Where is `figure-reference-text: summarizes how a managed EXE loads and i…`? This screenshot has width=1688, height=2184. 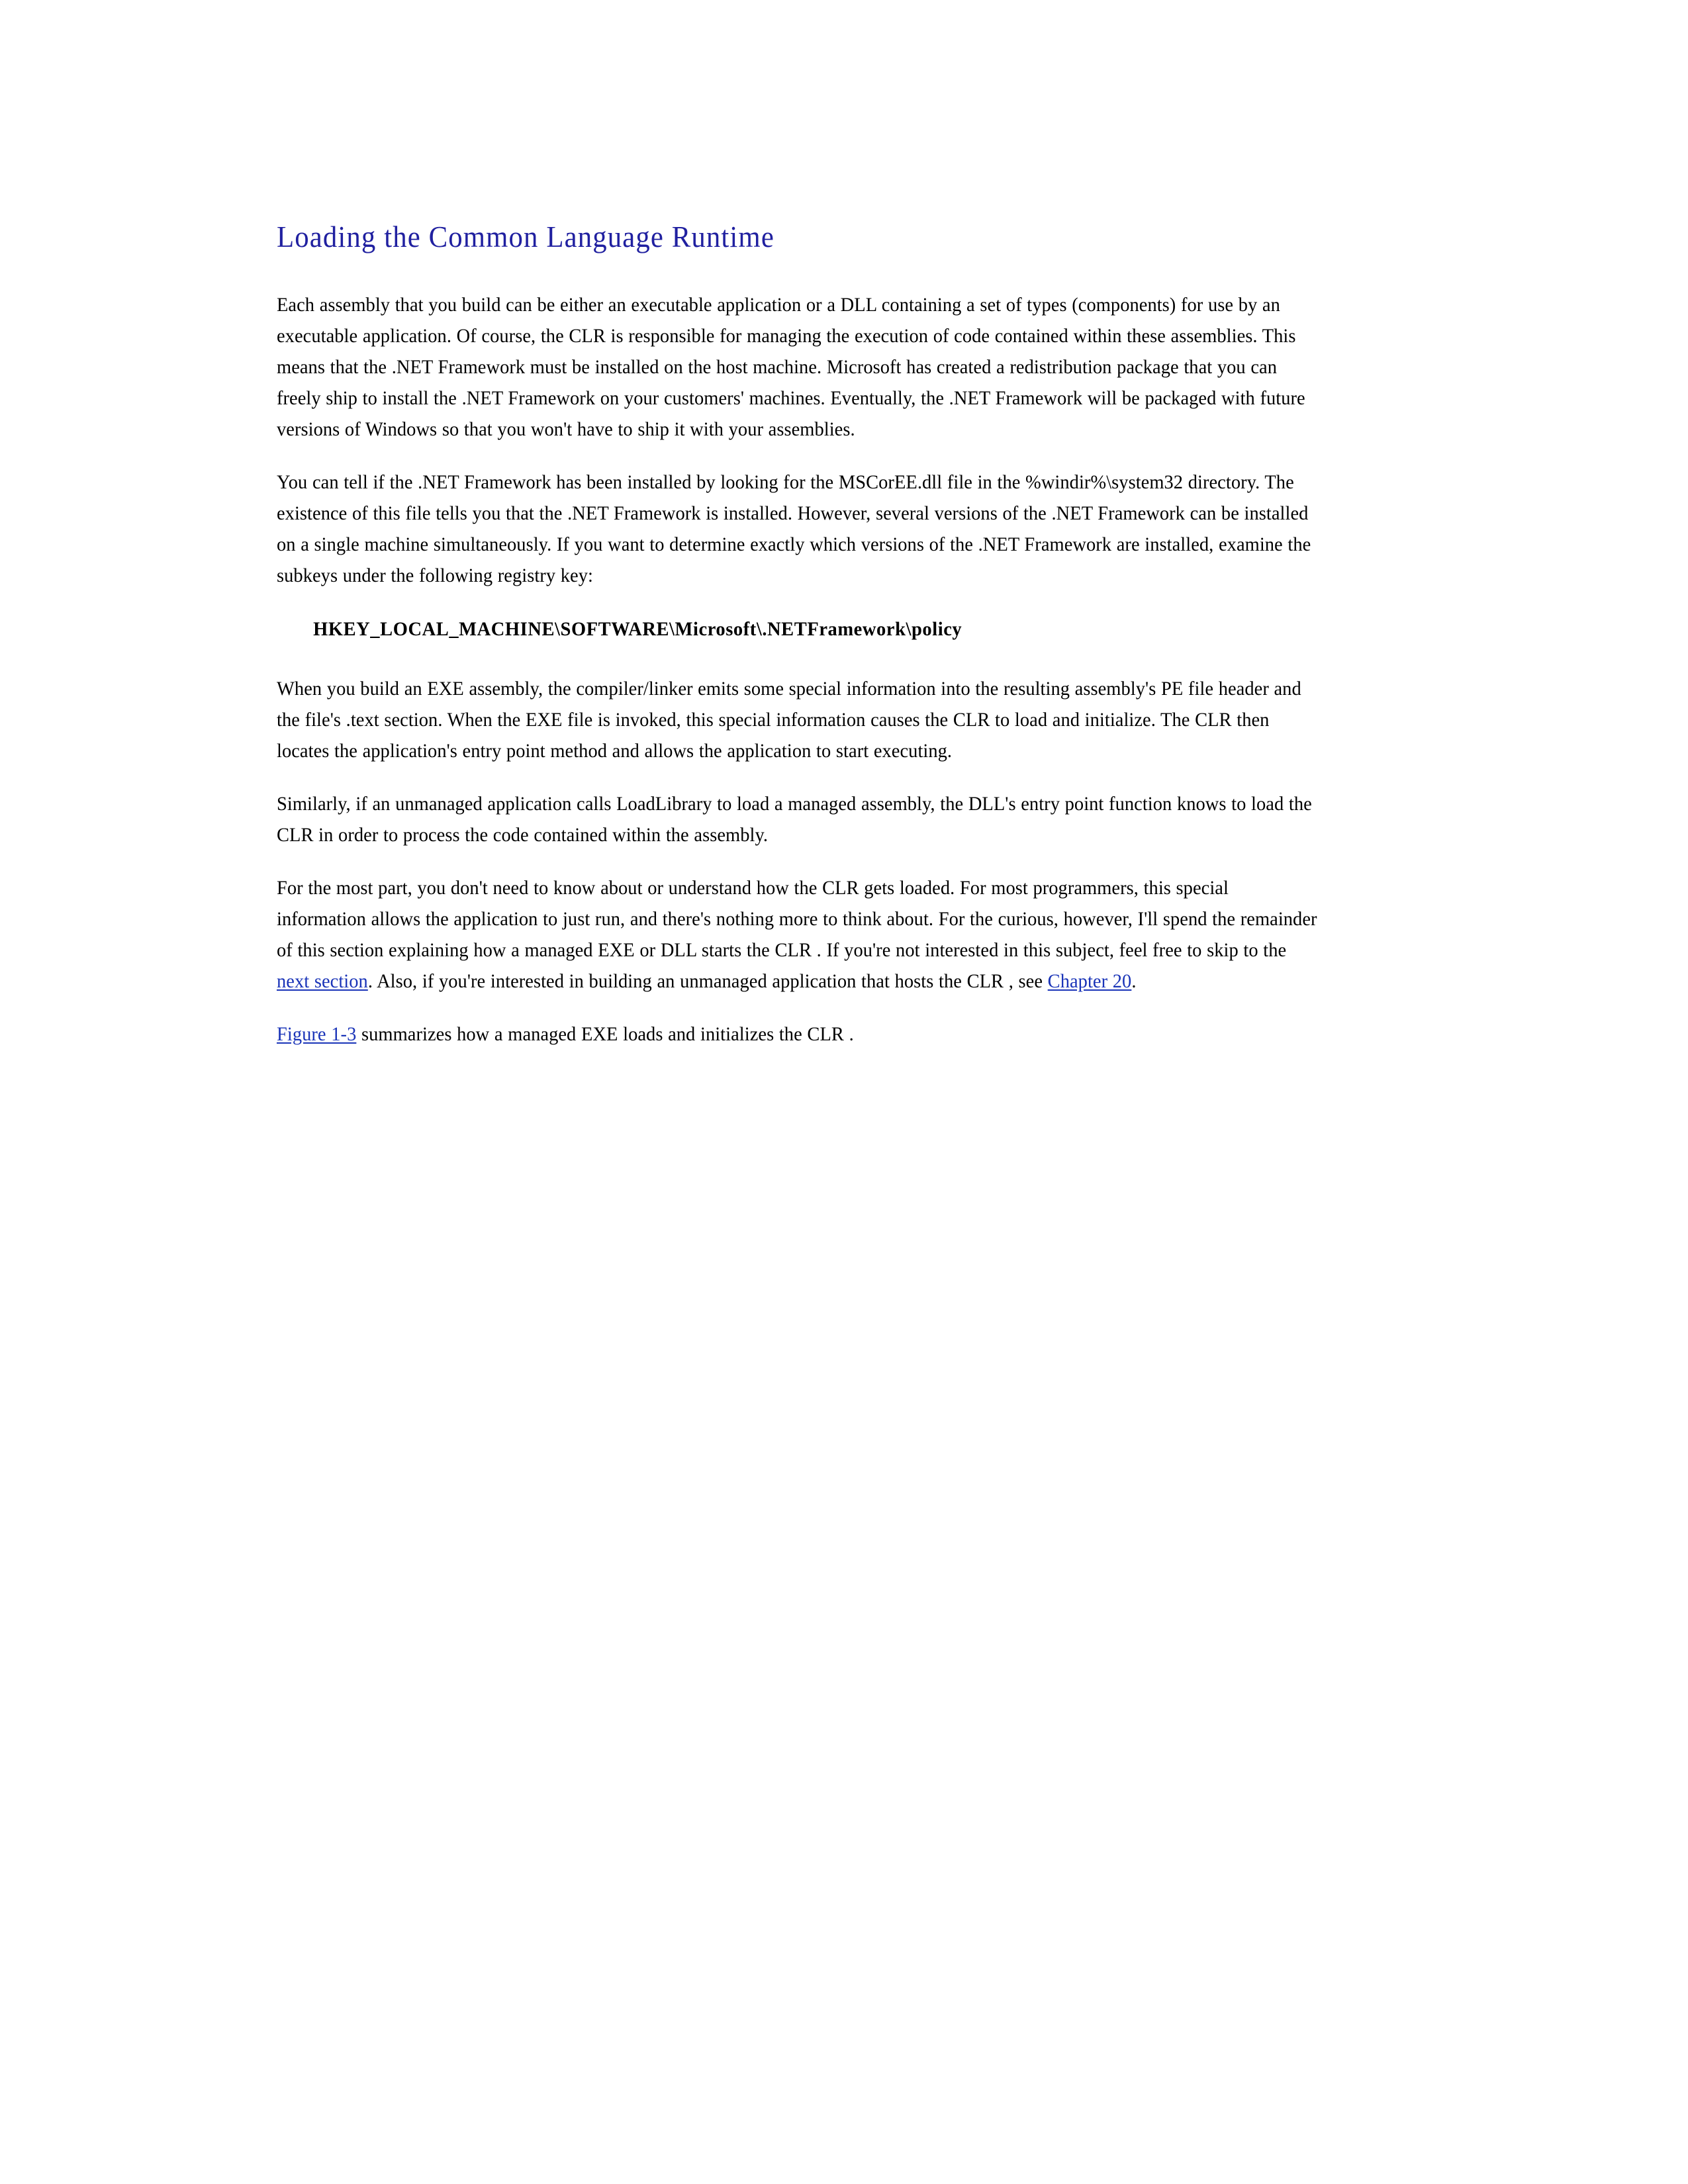
figure-reference-text: summarizes how a managed EXE loads and i… is located at coordinates (605, 1034).